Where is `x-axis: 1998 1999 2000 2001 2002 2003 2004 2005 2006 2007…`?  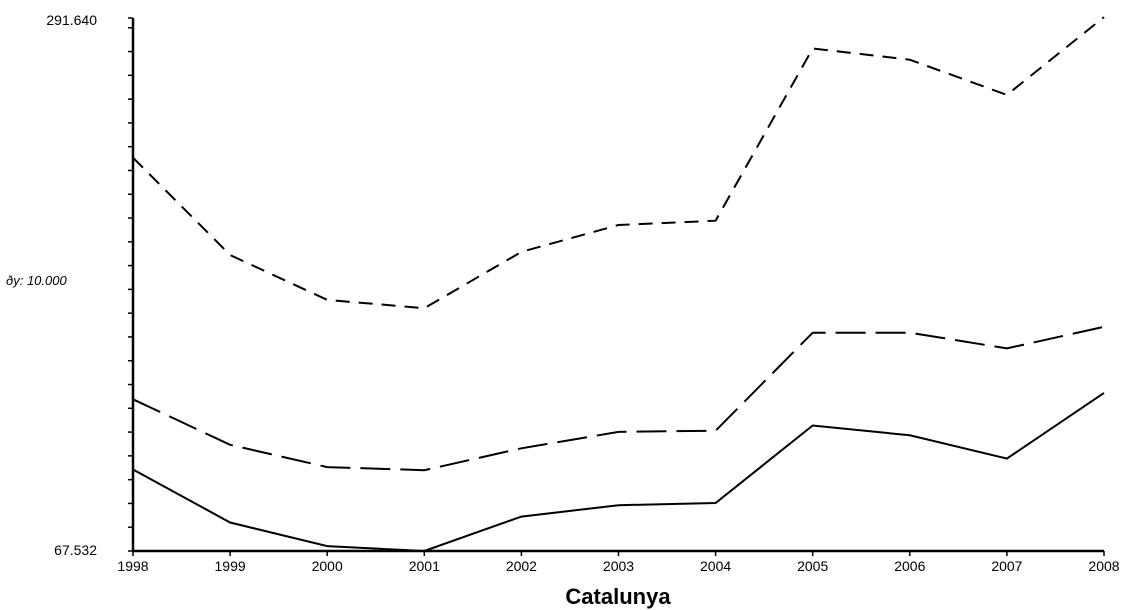
x-axis: 1998 1999 2000 2001 2002 2003 2004 2005 2006 2007… is located at coordinates (618, 561).